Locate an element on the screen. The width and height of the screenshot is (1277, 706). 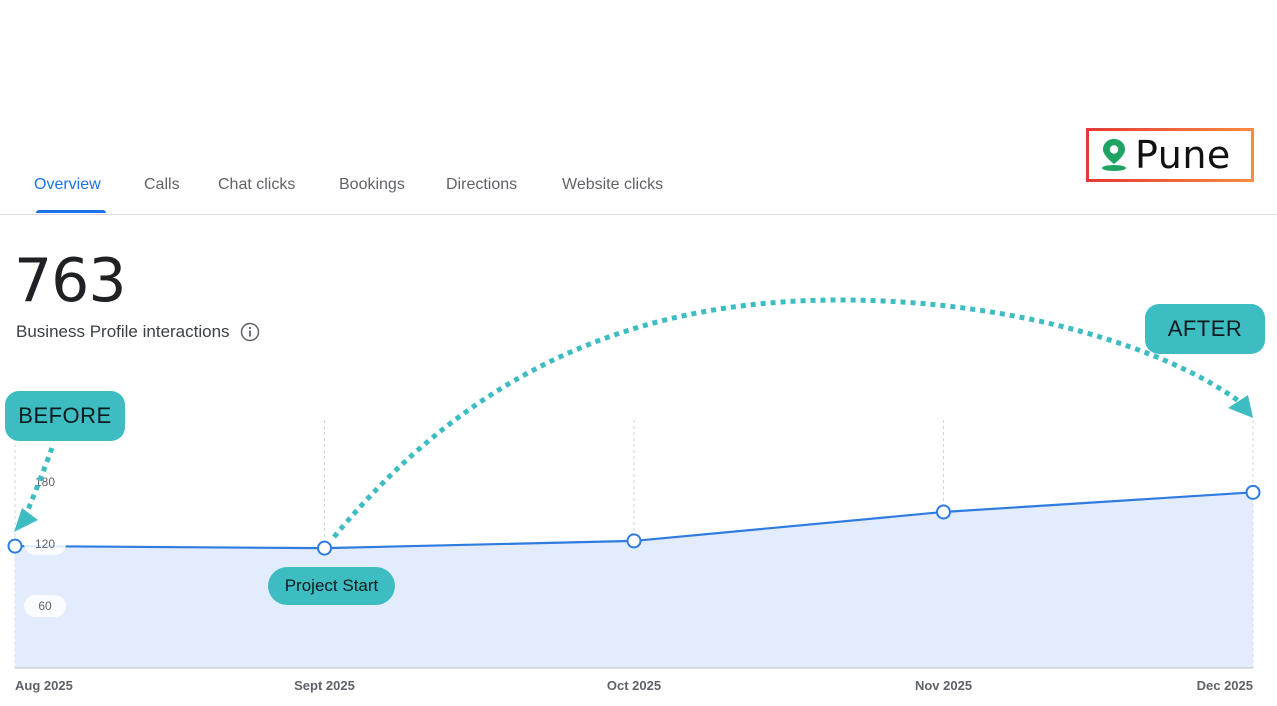
metric-label: Business Profile interactions is located at coordinates (138, 332).